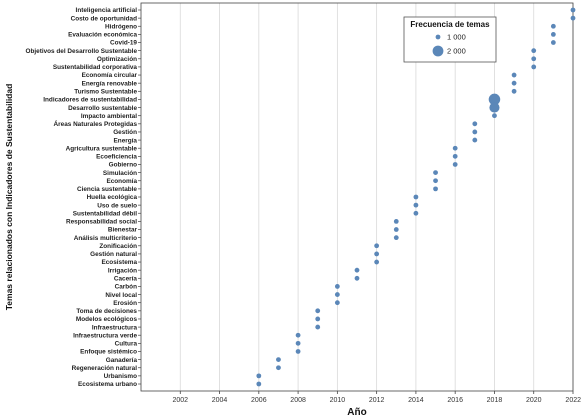 This screenshot has width=582, height=420. What do you see at coordinates (495, 400) in the screenshot?
I see `x-tick-label: 2018` at bounding box center [495, 400].